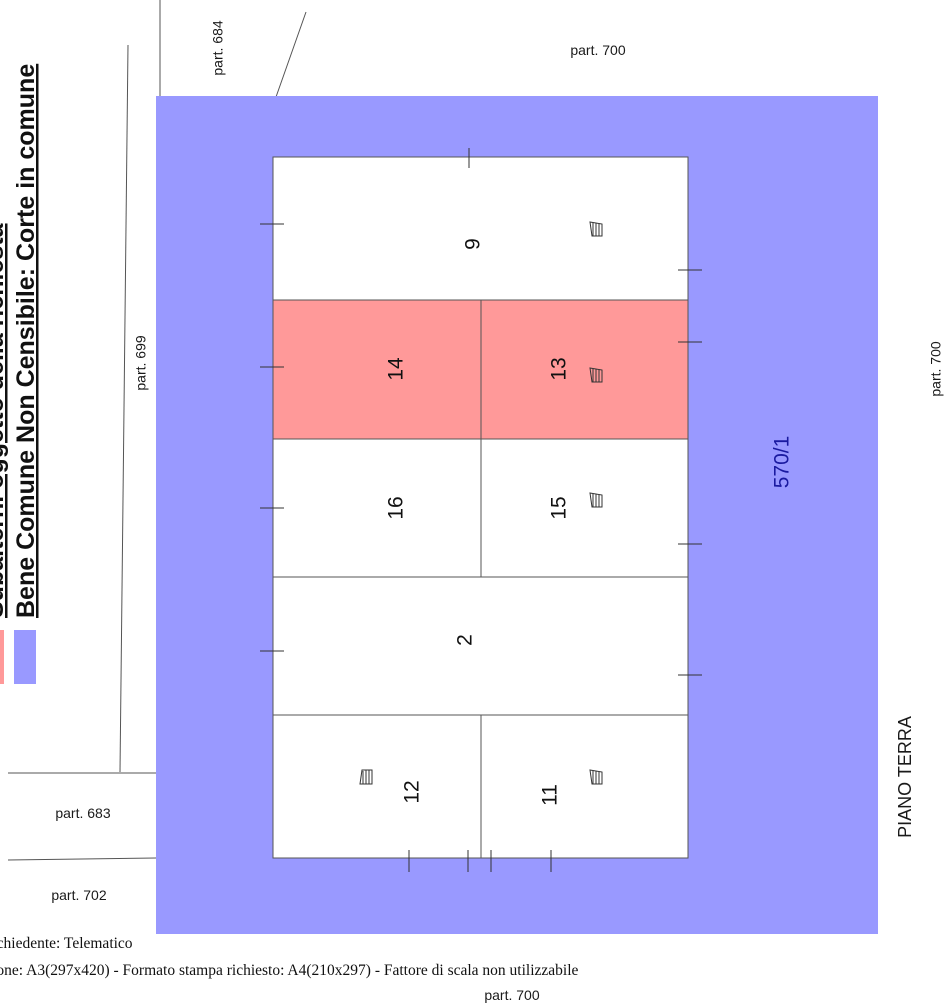  What do you see at coordinates (141, 362) in the screenshot?
I see `parcel-label-699: part. 699` at bounding box center [141, 362].